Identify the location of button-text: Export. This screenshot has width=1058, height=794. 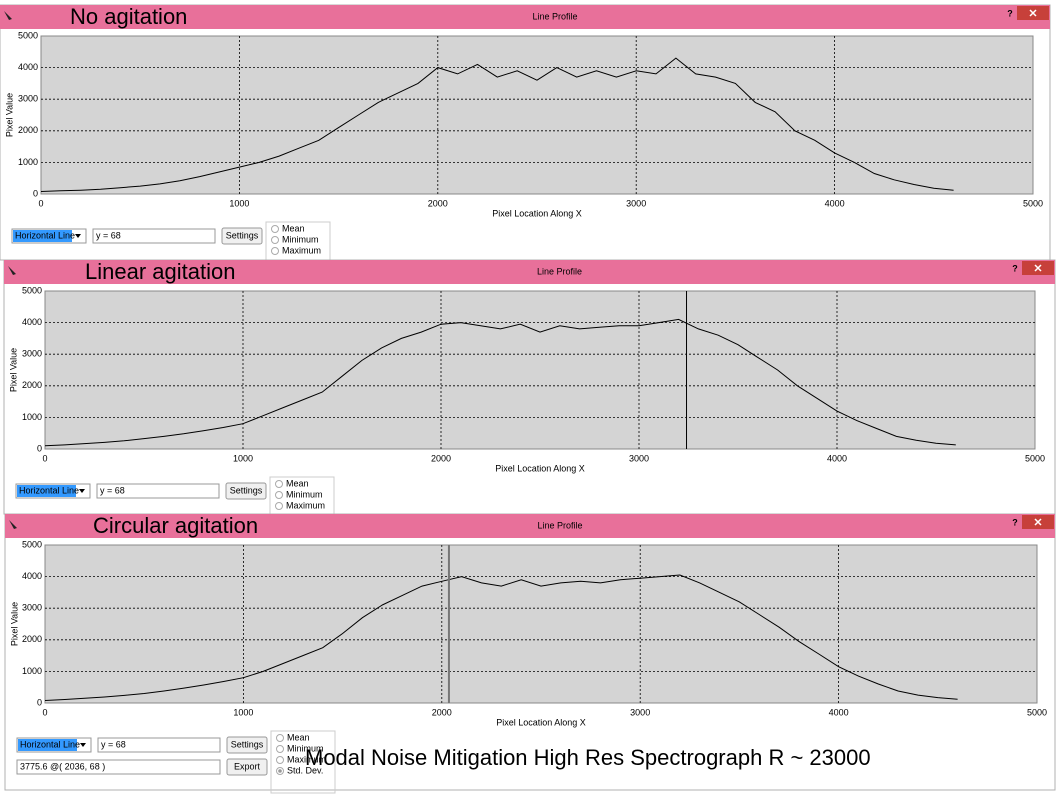
(247, 766).